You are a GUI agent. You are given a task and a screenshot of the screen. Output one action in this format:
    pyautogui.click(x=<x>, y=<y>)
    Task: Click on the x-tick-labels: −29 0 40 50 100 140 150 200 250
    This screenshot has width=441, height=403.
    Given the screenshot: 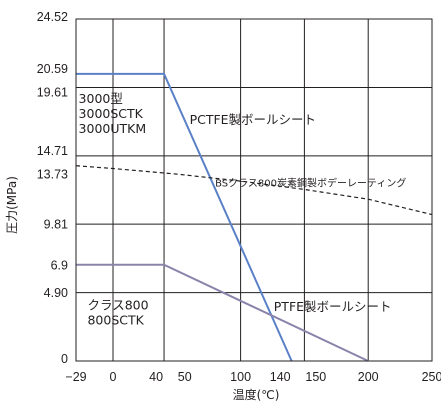 What is the action you would take?
    pyautogui.click(x=253, y=377)
    